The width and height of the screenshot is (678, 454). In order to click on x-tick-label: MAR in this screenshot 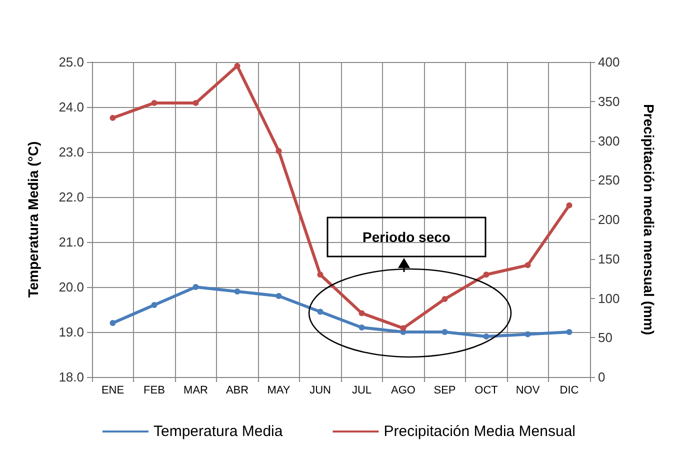, I will do `click(196, 390)`.